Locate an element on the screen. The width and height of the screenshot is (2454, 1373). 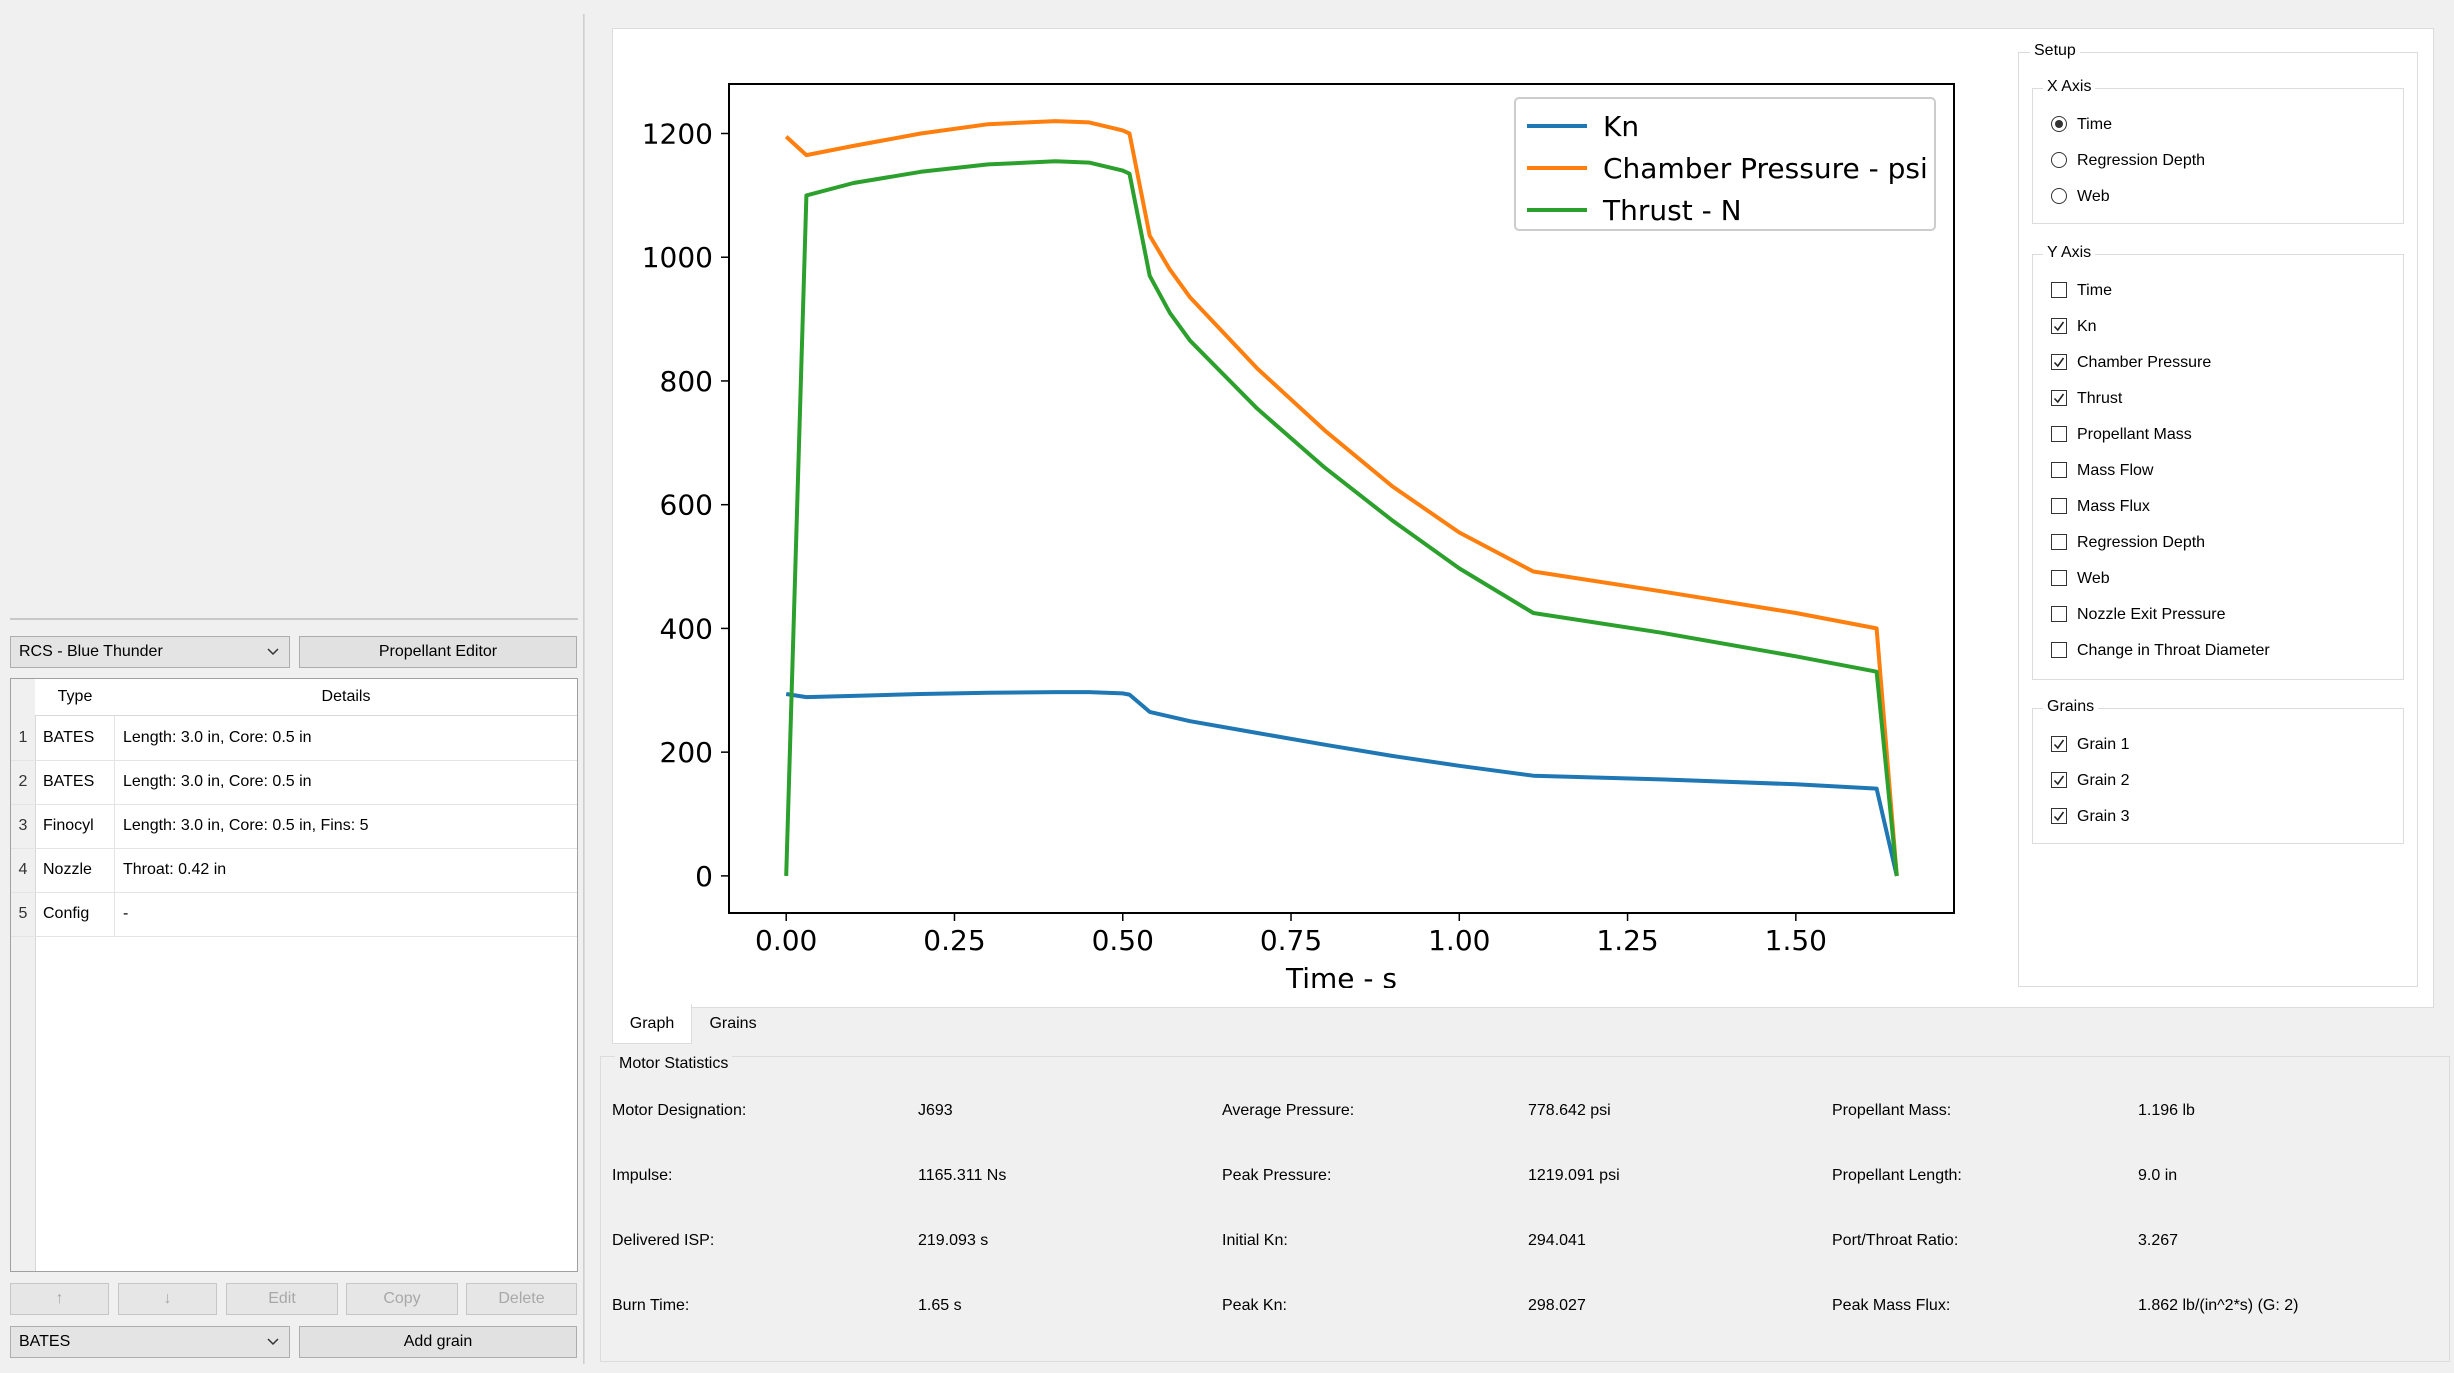
option-label: Kn is located at coordinates (2087, 326).